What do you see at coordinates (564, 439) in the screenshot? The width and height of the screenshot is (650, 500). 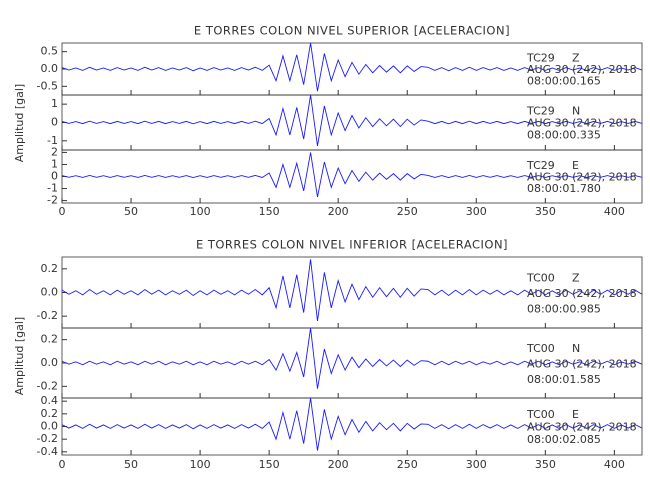 I see `time-label: 08:00:02.085` at bounding box center [564, 439].